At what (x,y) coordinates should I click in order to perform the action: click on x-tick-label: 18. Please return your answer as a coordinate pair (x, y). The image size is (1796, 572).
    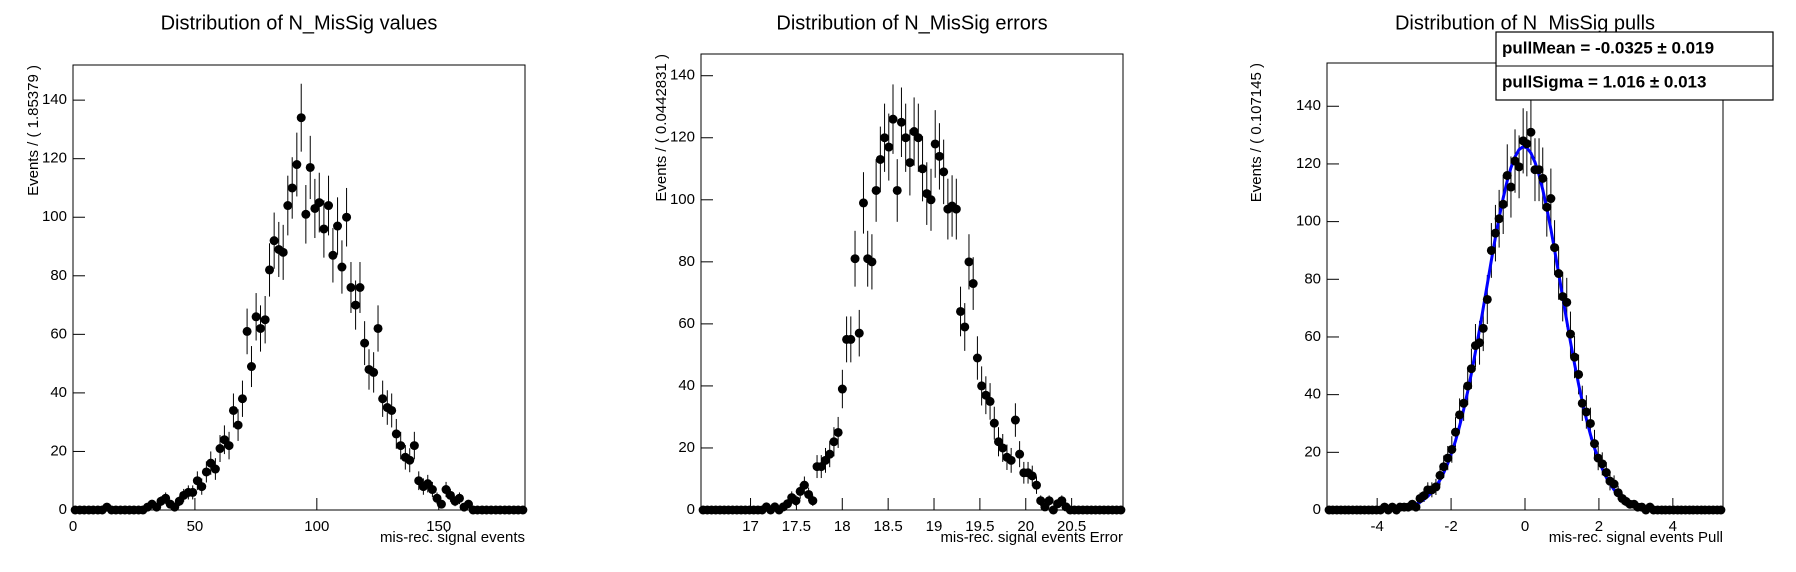
    Looking at the image, I should click on (842, 526).